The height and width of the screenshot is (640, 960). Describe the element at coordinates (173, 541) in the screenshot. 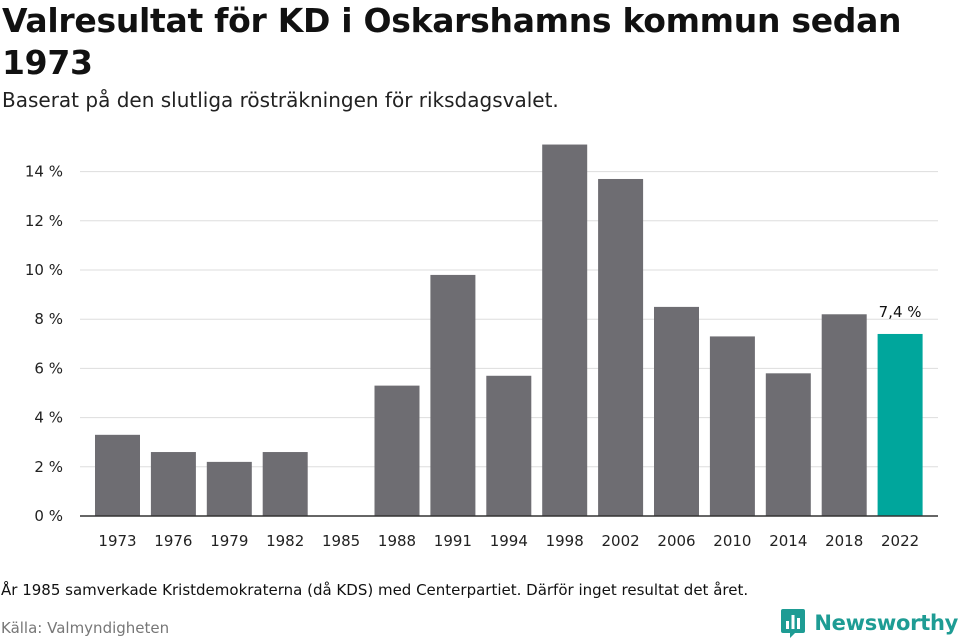

I see `x-tick-label: 1976` at that location.